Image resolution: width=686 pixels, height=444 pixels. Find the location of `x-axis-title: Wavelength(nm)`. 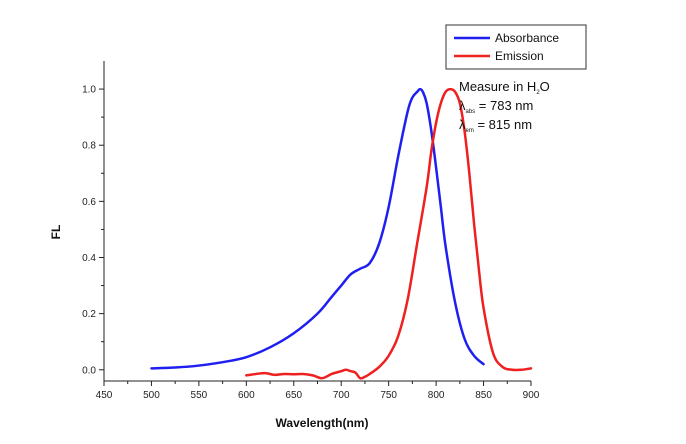

x-axis-title: Wavelength(nm) is located at coordinates (322, 423).